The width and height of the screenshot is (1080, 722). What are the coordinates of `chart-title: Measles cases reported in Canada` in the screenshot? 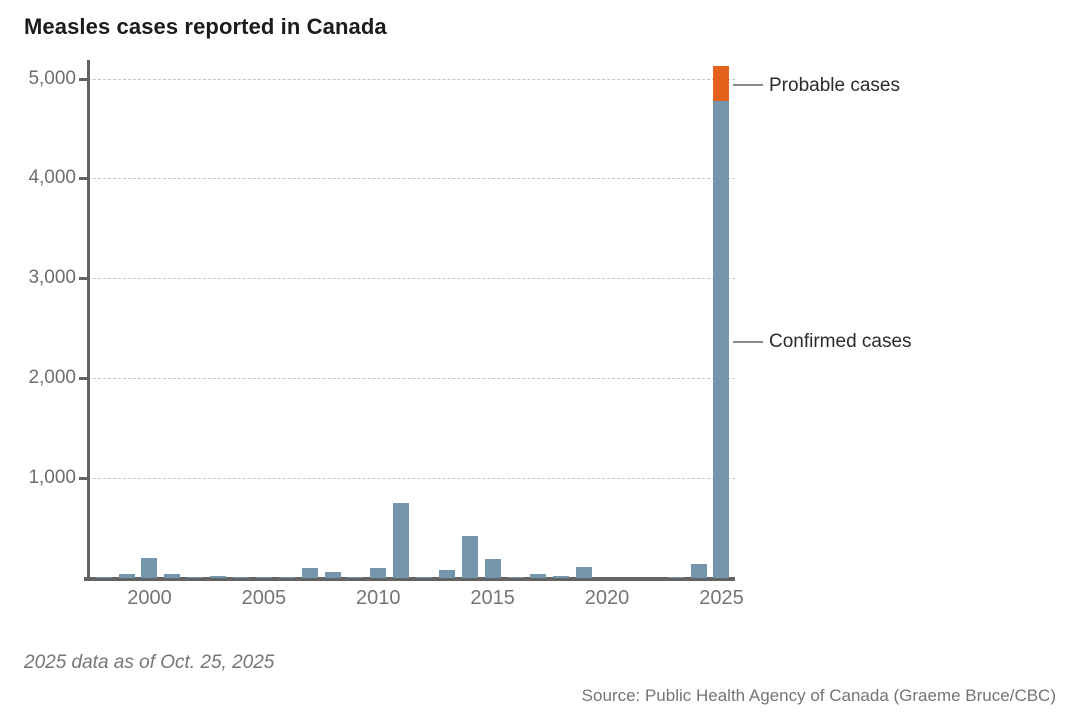 It's located at (205, 26).